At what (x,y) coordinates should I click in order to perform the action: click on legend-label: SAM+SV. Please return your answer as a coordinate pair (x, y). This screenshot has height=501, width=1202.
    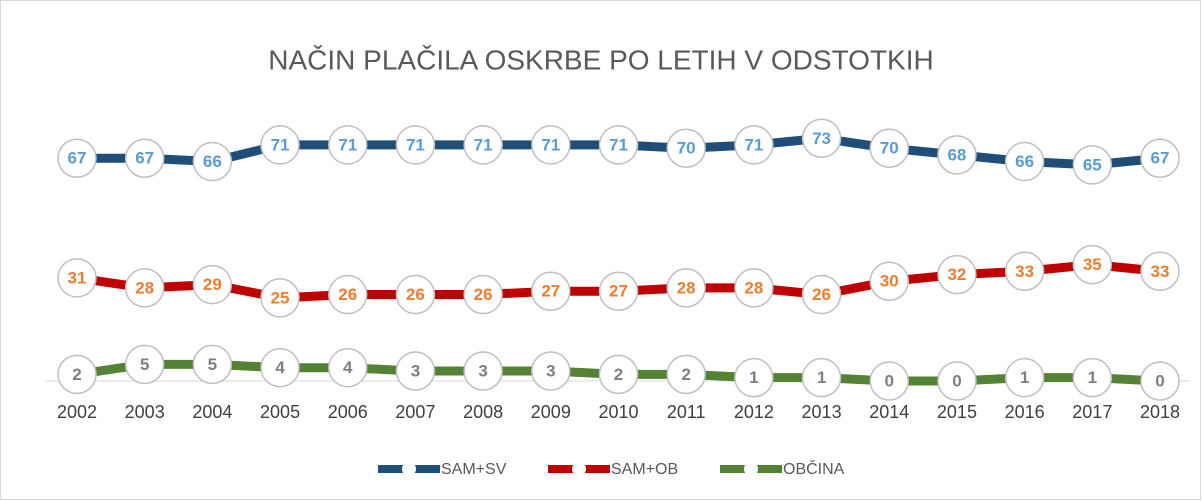
    Looking at the image, I should click on (474, 469).